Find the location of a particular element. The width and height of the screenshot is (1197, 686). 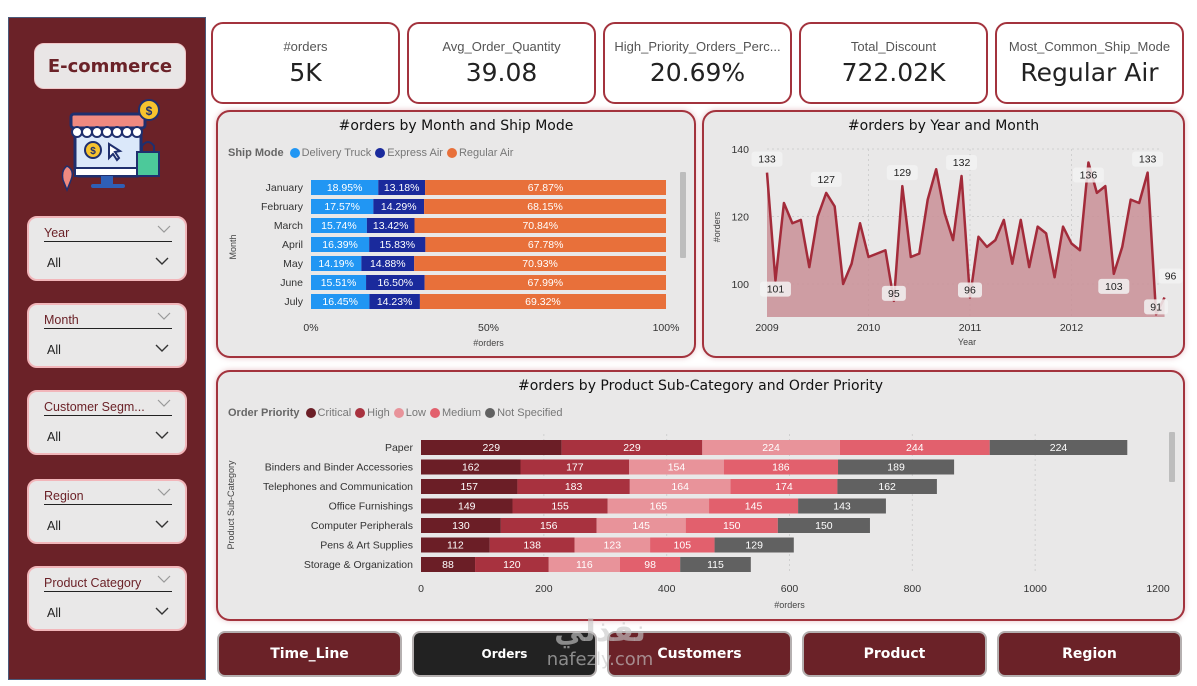

legend-item: Delivery Truck is located at coordinates (330, 153).